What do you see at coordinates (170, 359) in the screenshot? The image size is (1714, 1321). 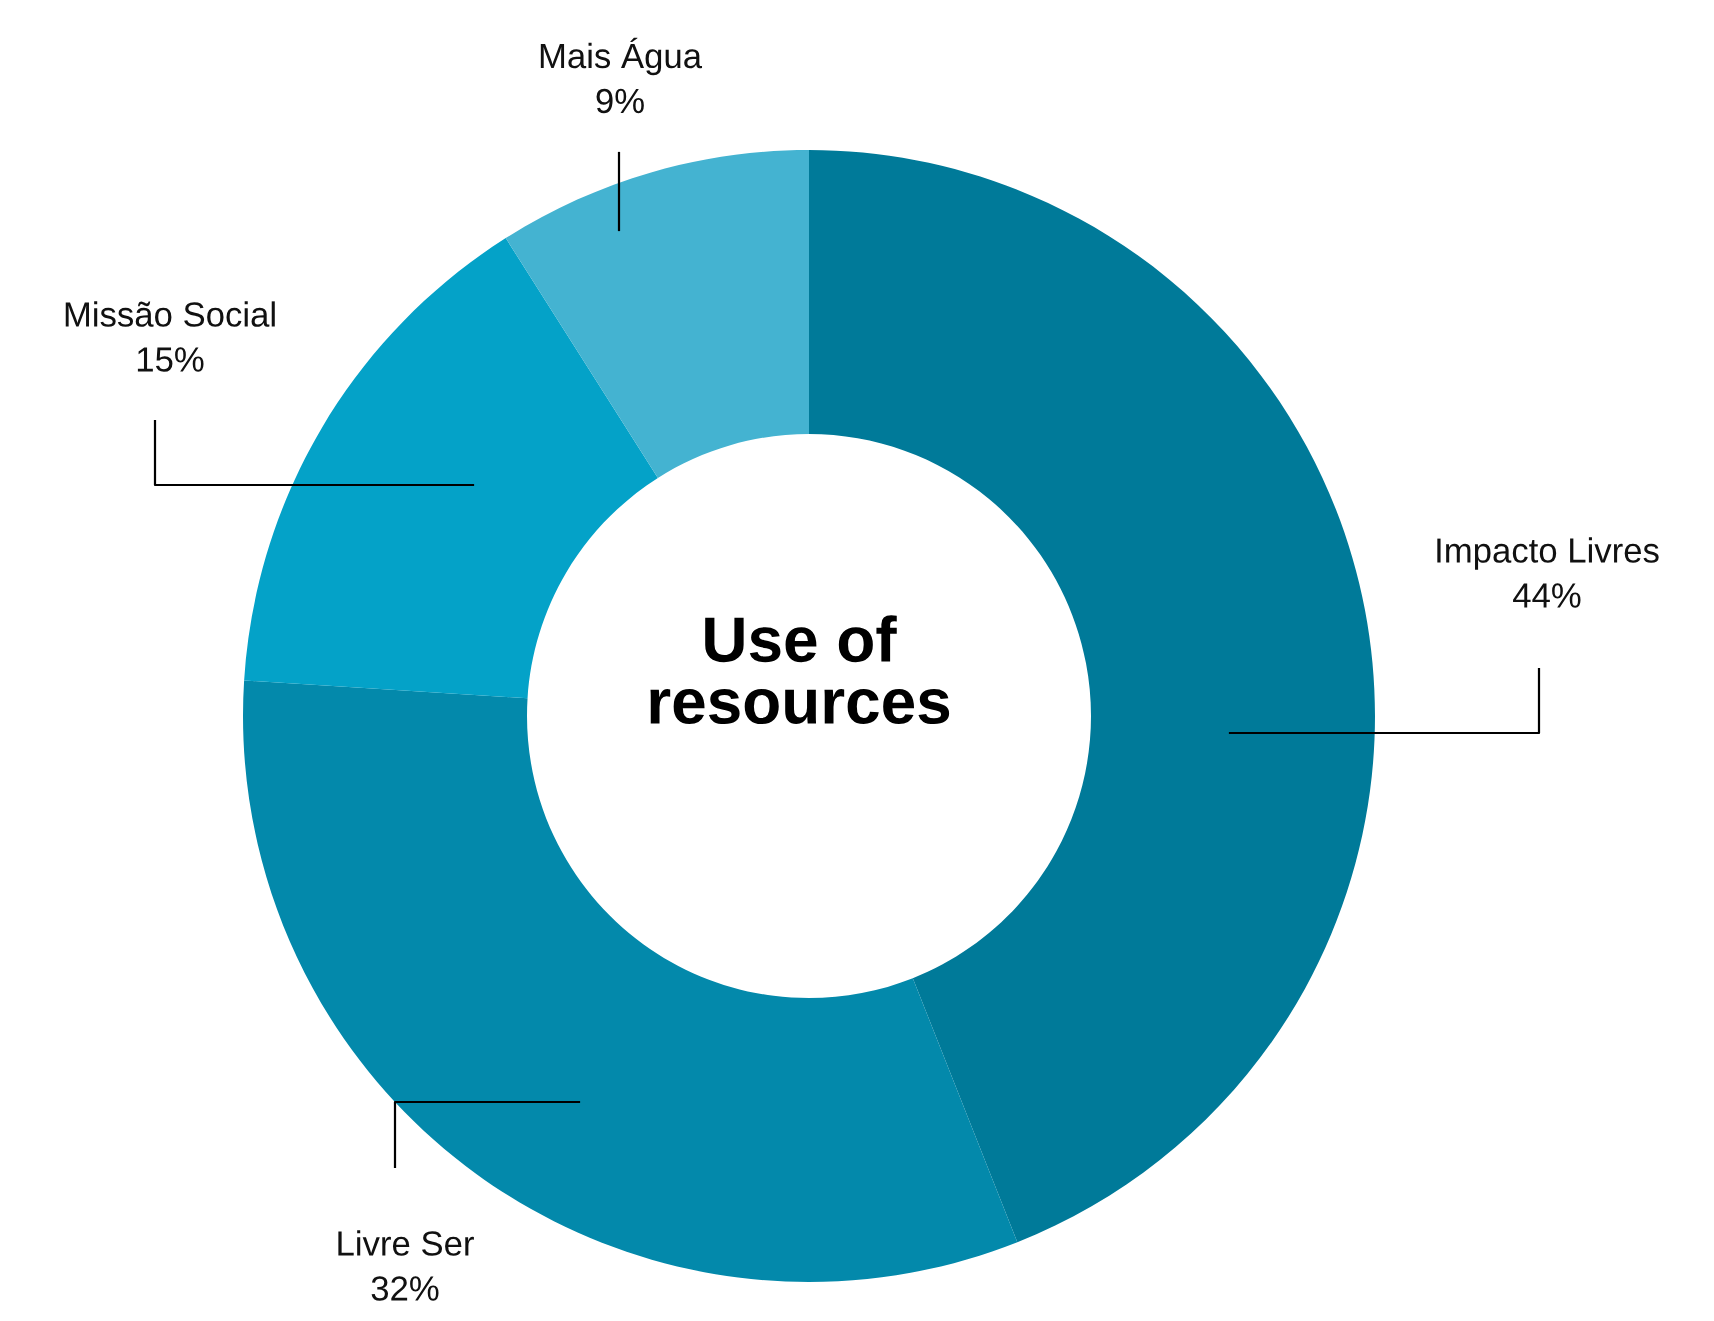 I see `data-label: 15%` at bounding box center [170, 359].